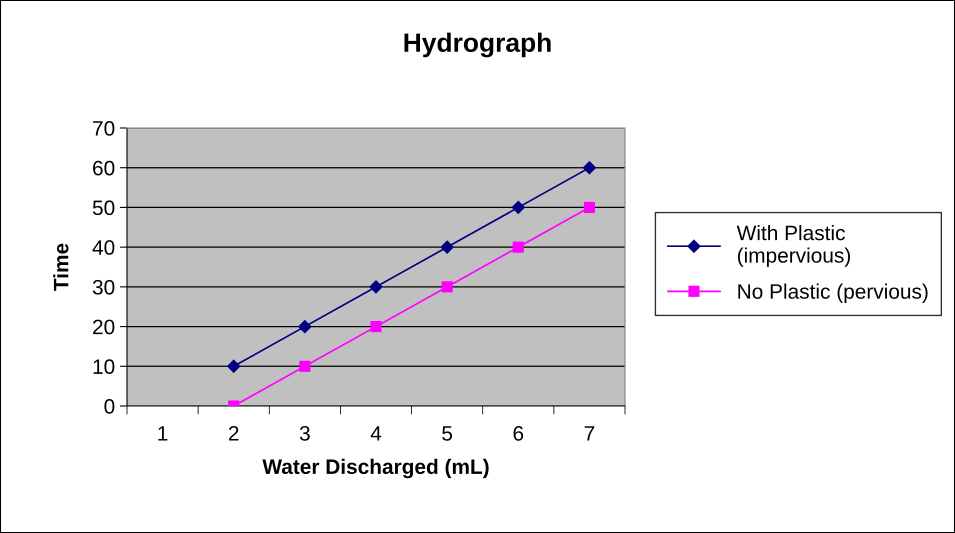 The height and width of the screenshot is (533, 955). Describe the element at coordinates (589, 433) in the screenshot. I see `x-tick-label: 7` at that location.